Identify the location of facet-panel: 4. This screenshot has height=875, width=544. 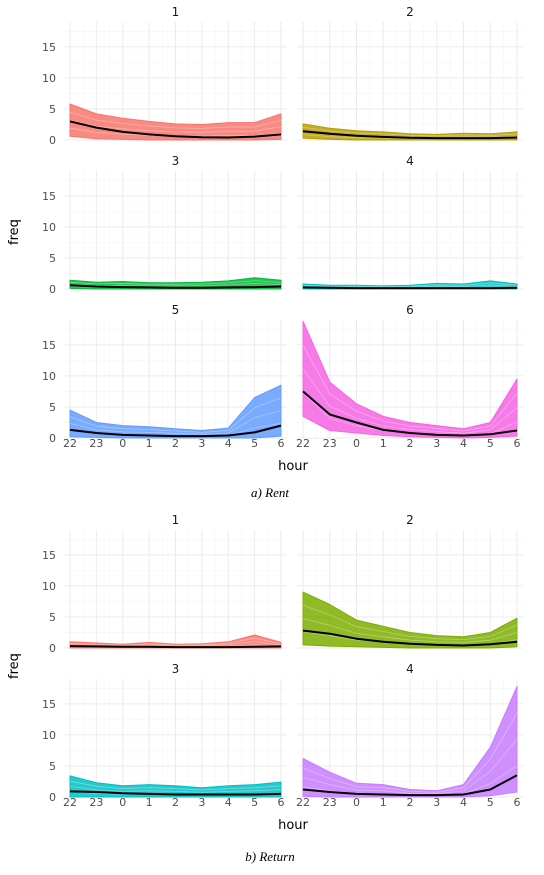
(410, 730).